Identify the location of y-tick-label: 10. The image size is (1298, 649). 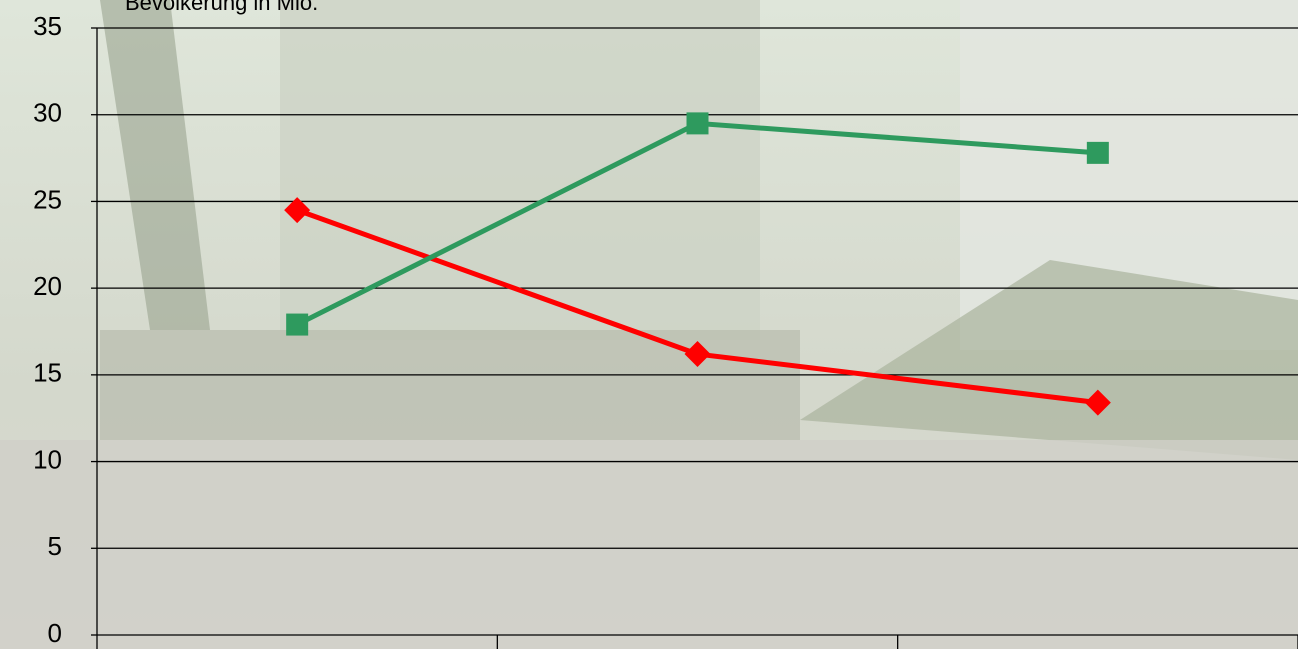
(47, 459).